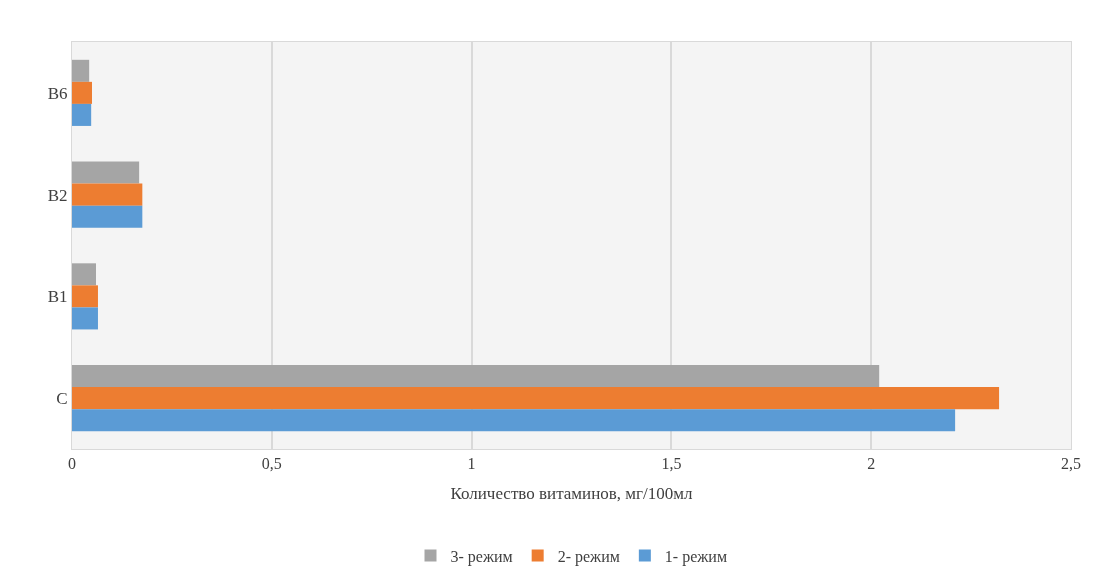  Describe the element at coordinates (1071, 464) in the screenshot. I see `x-tick-label: 2,5` at that location.